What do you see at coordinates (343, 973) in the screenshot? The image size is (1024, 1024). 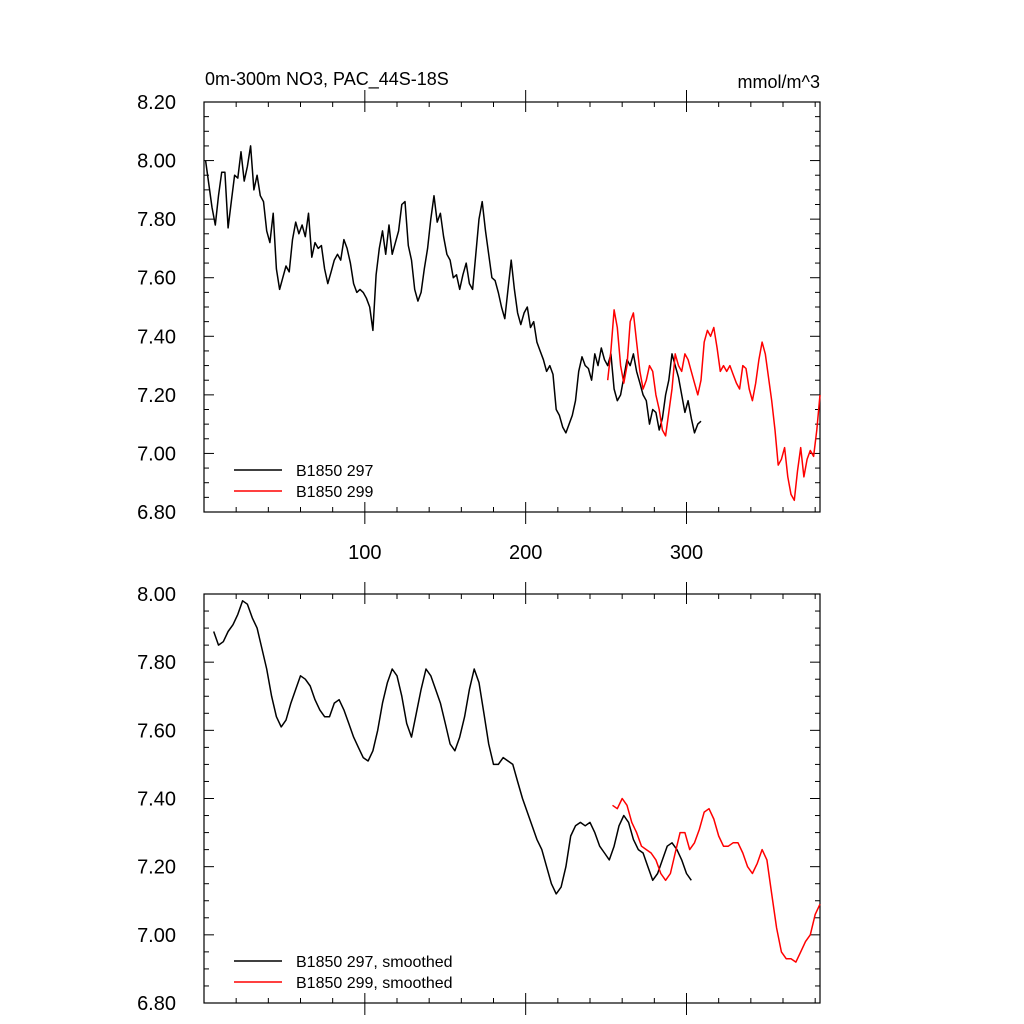 I see `bottom-legend: B1850 297, smoothed B1850 299, smoothed` at bounding box center [343, 973].